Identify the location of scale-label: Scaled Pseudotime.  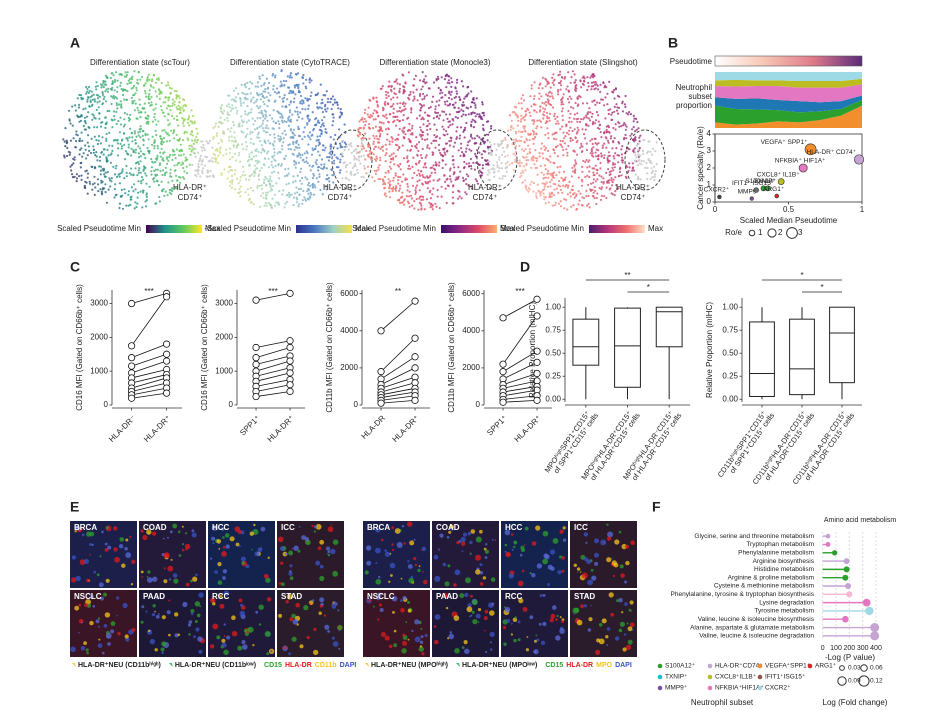
(91, 228).